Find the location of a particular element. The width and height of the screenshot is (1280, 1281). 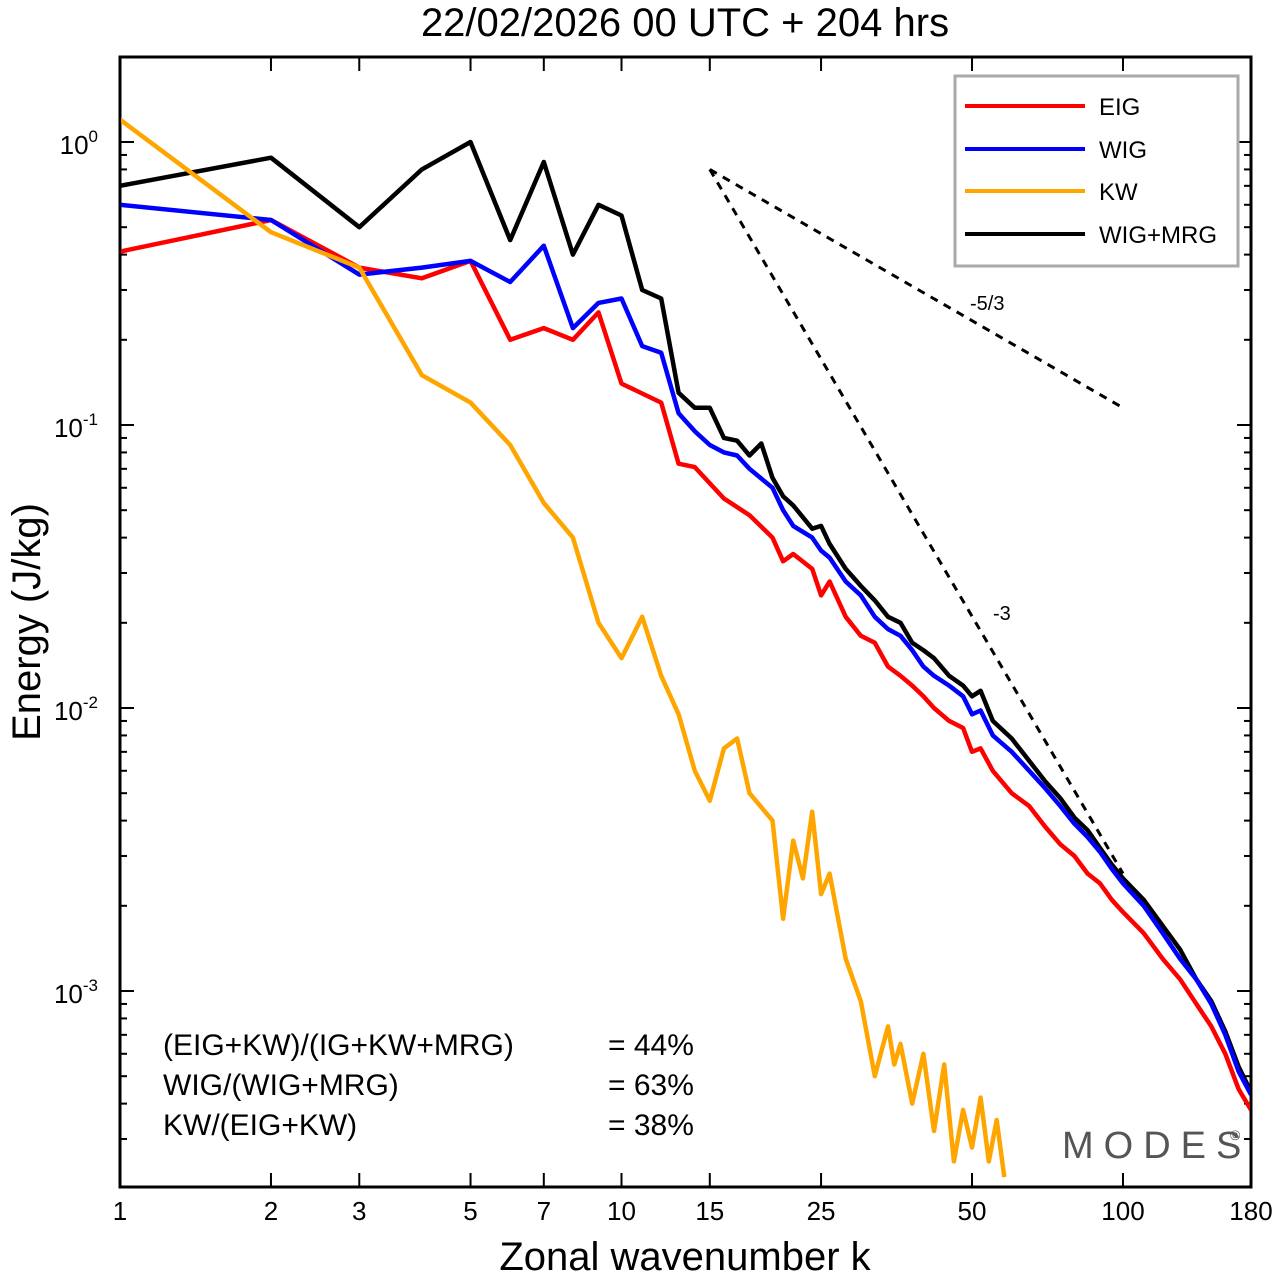

modes-watermark: MODES is located at coordinates (1156, 1146).